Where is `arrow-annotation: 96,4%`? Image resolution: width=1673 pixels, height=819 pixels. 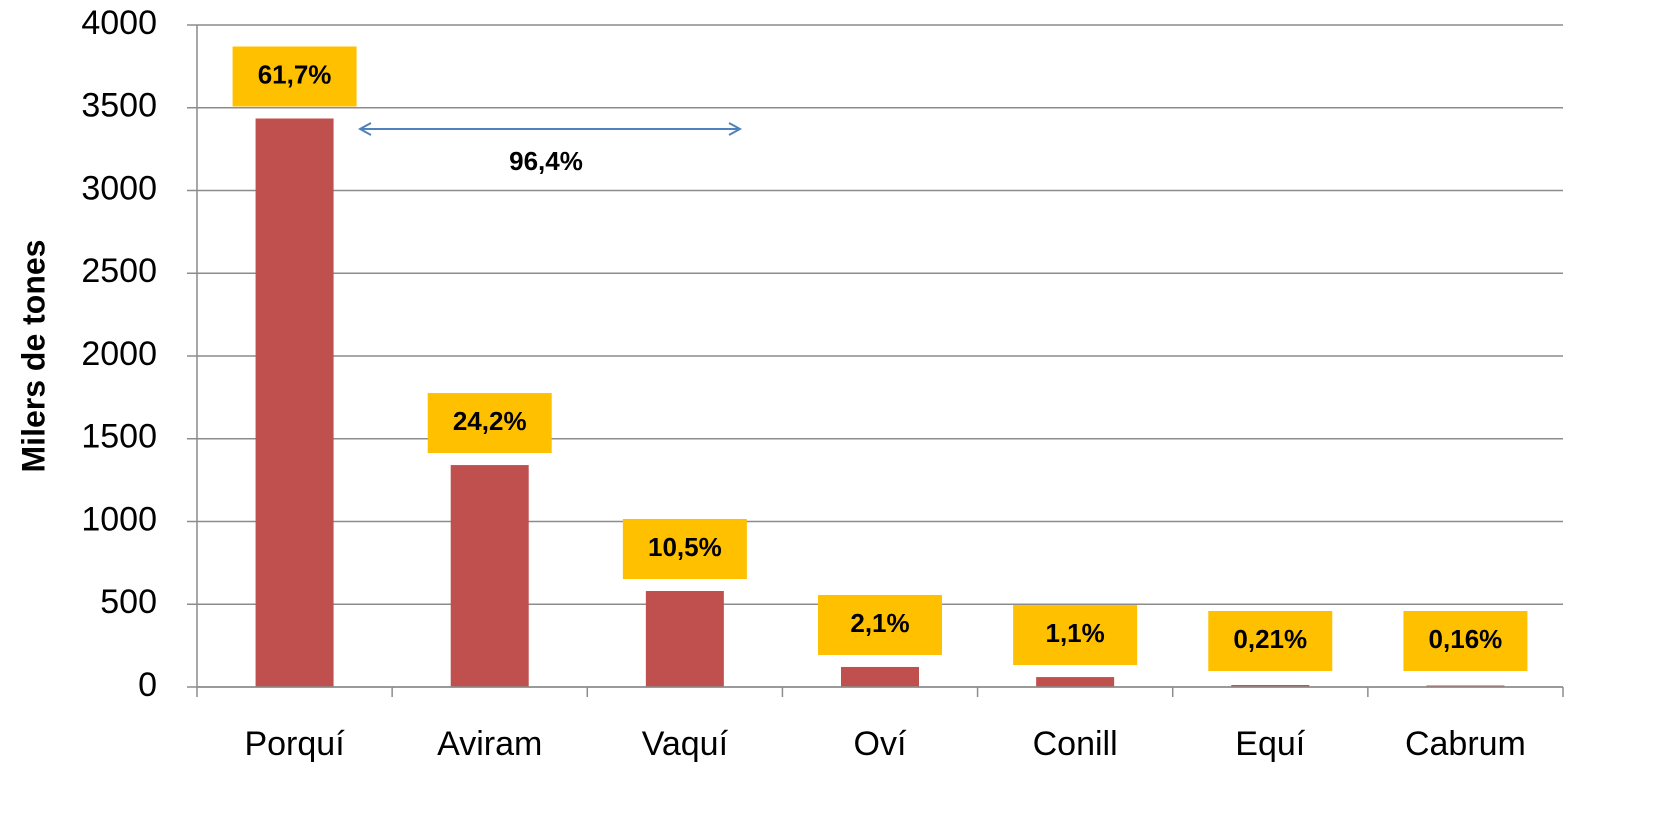 arrow-annotation: 96,4% is located at coordinates (546, 161).